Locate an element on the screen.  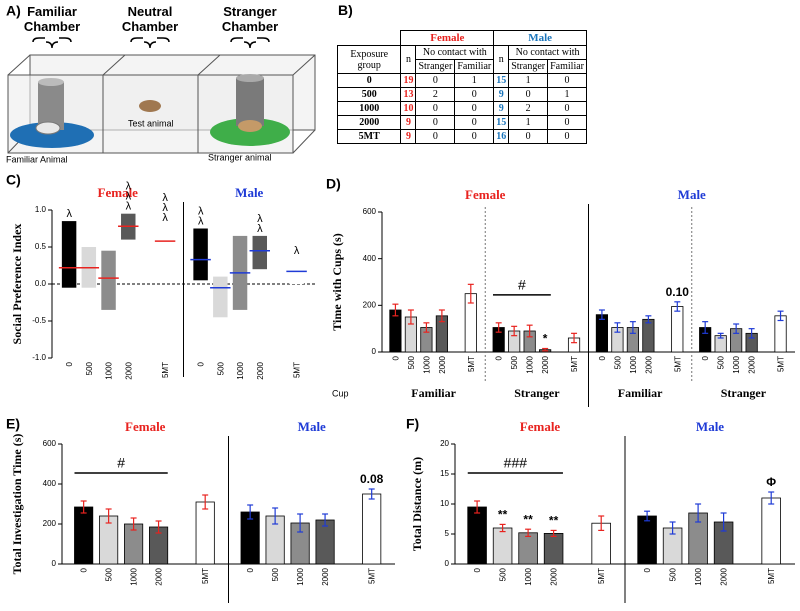
y-tick-label: 400 is located at coordinates (370, 258).